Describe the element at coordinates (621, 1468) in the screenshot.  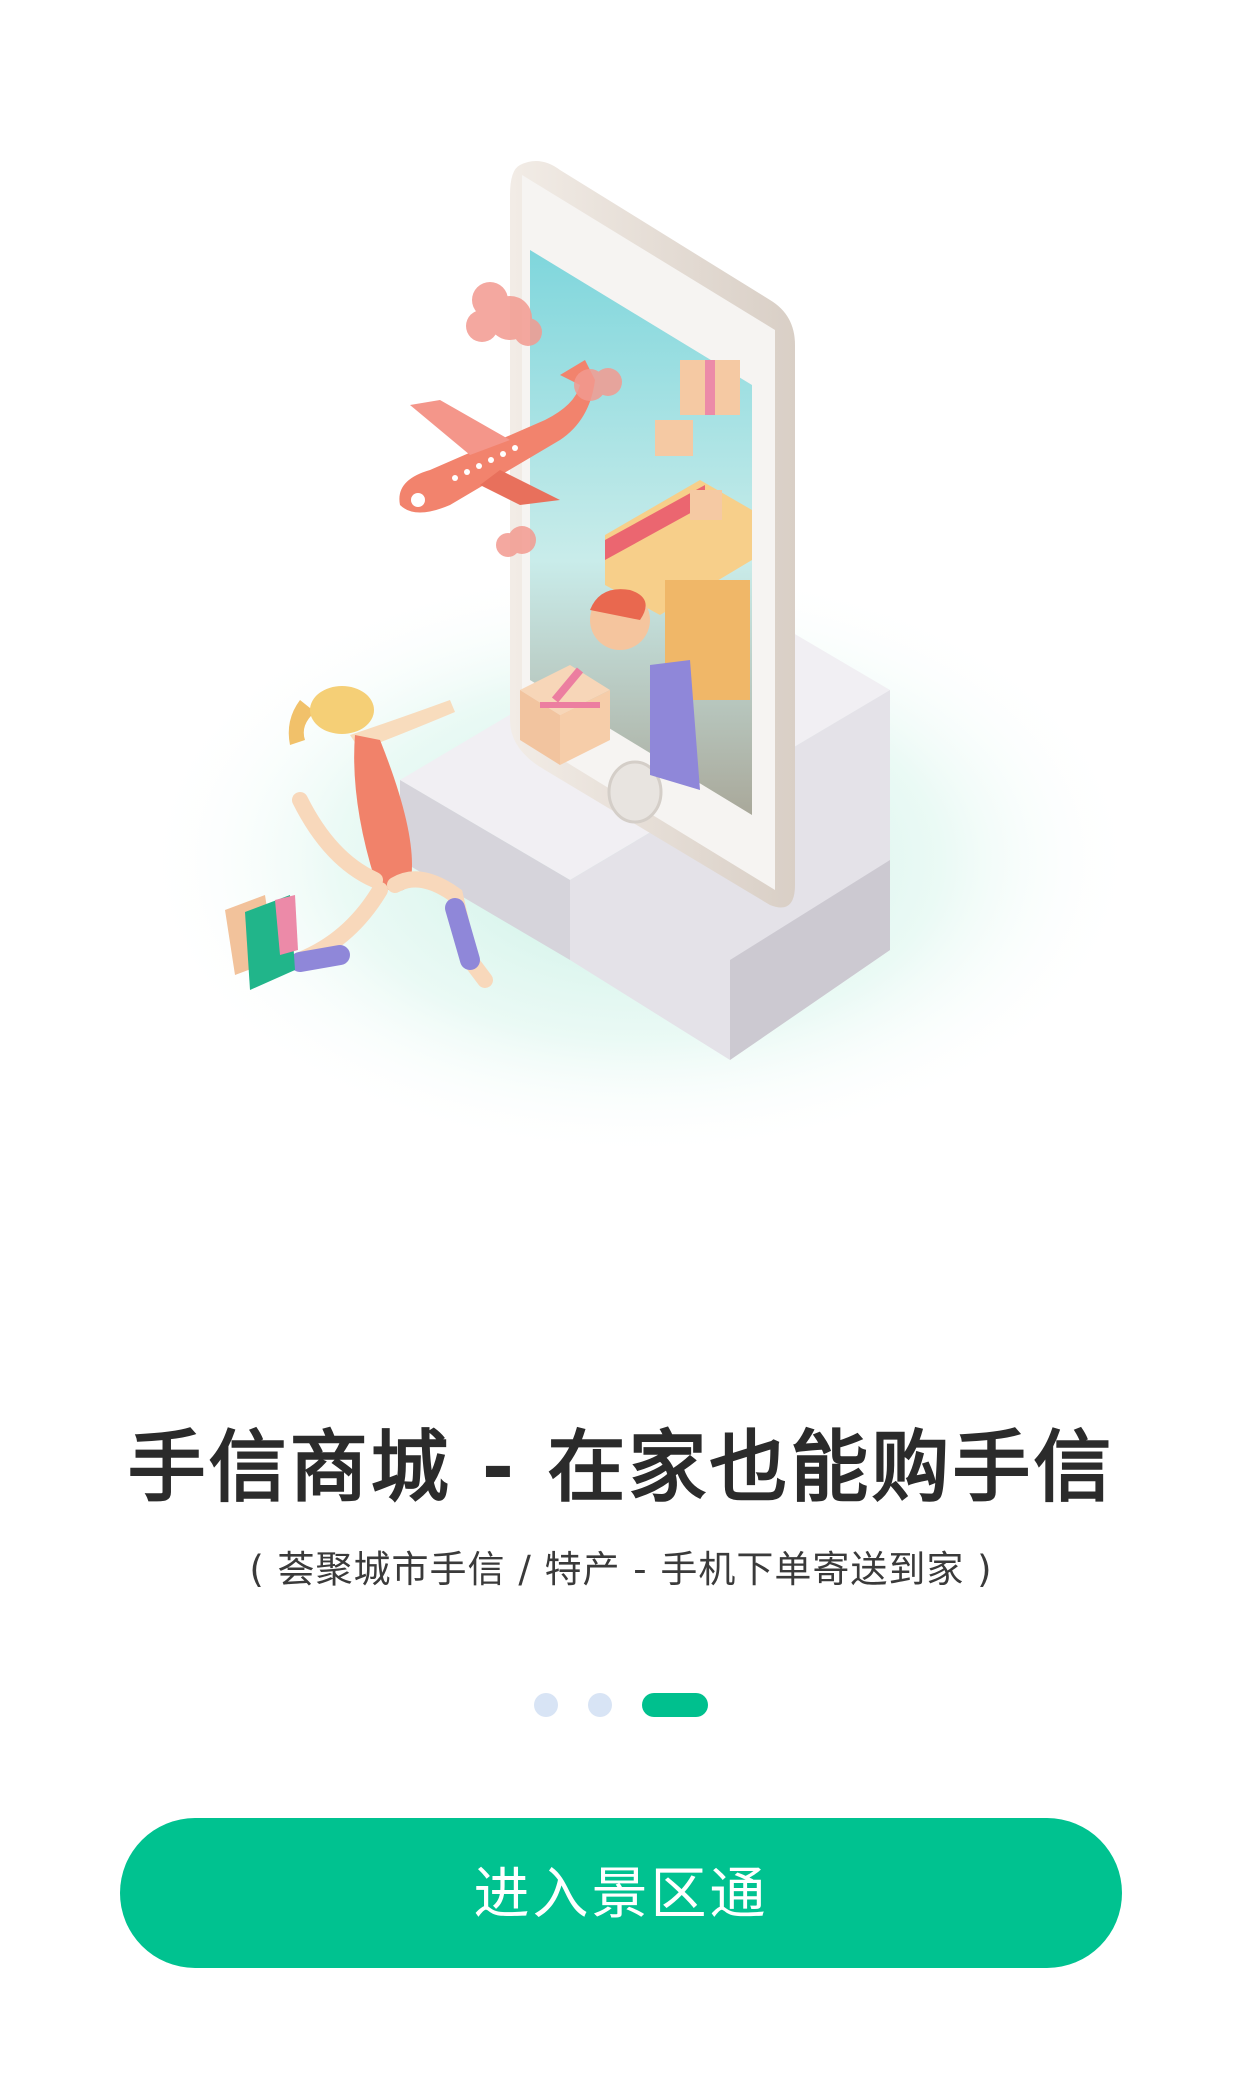
I see `page-title: 手信商城 - 在家也能购手信` at that location.